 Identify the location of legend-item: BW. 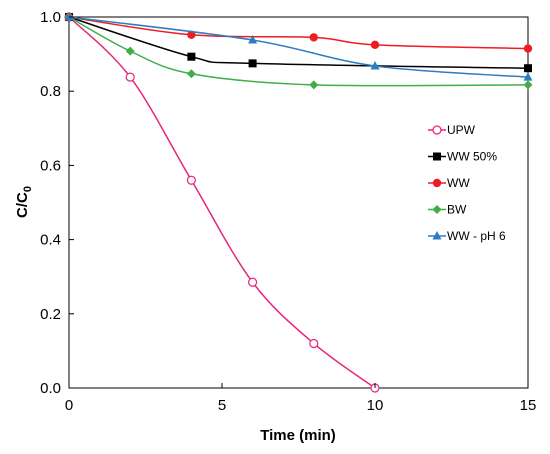
(447, 210).